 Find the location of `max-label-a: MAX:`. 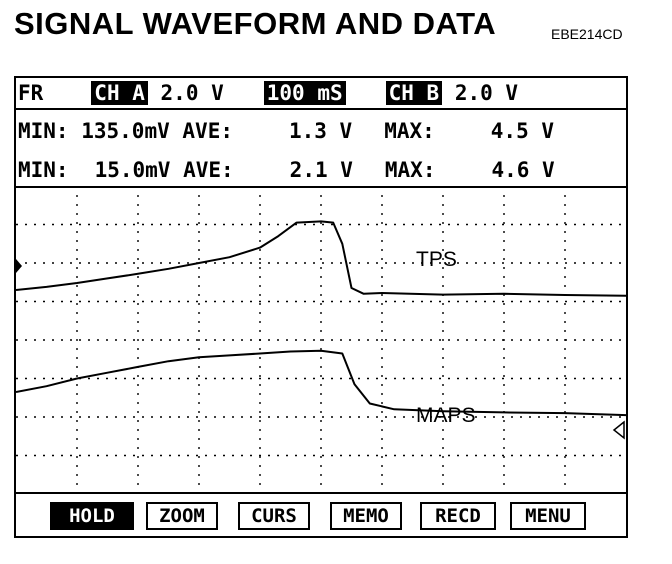

max-label-a: MAX: is located at coordinates (409, 131).